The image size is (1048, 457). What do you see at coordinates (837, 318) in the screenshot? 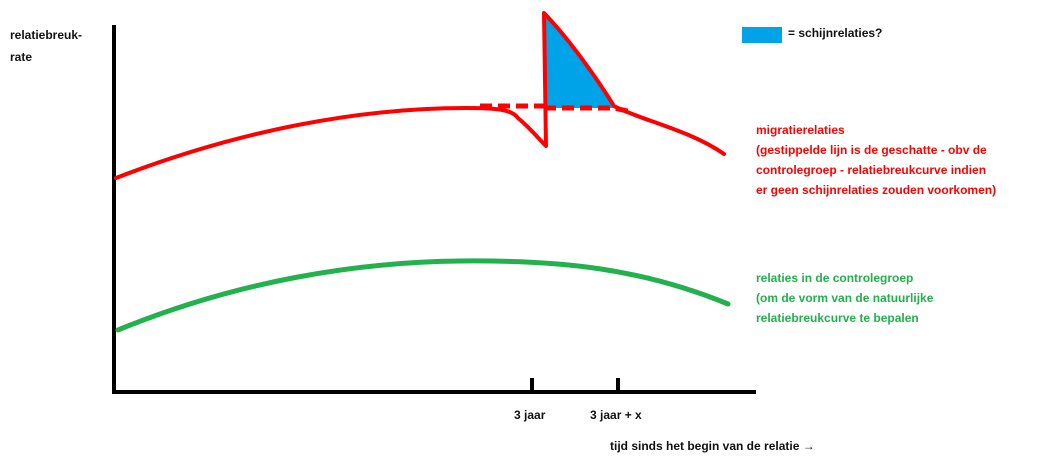
I see `control-note-line2: relatiebreukcurve te bepalen` at bounding box center [837, 318].